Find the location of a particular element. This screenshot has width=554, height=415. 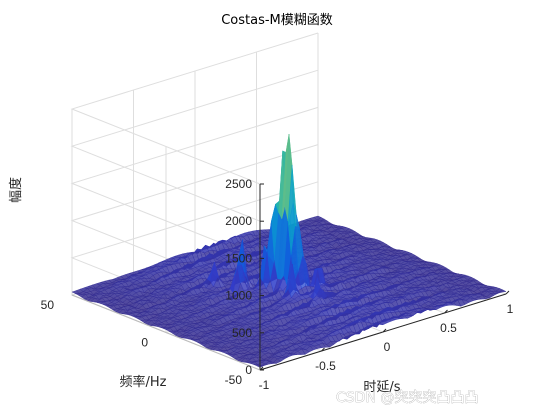

z-tick-label: 0 is located at coordinates (248, 370).